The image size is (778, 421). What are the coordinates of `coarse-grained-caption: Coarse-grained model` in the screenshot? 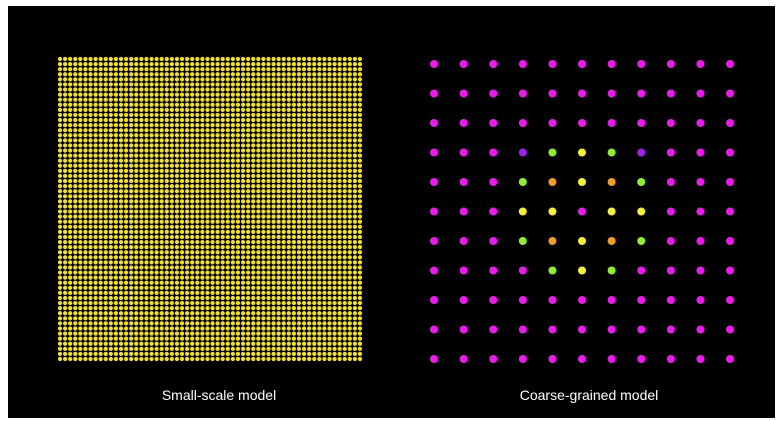 It's located at (589, 395).